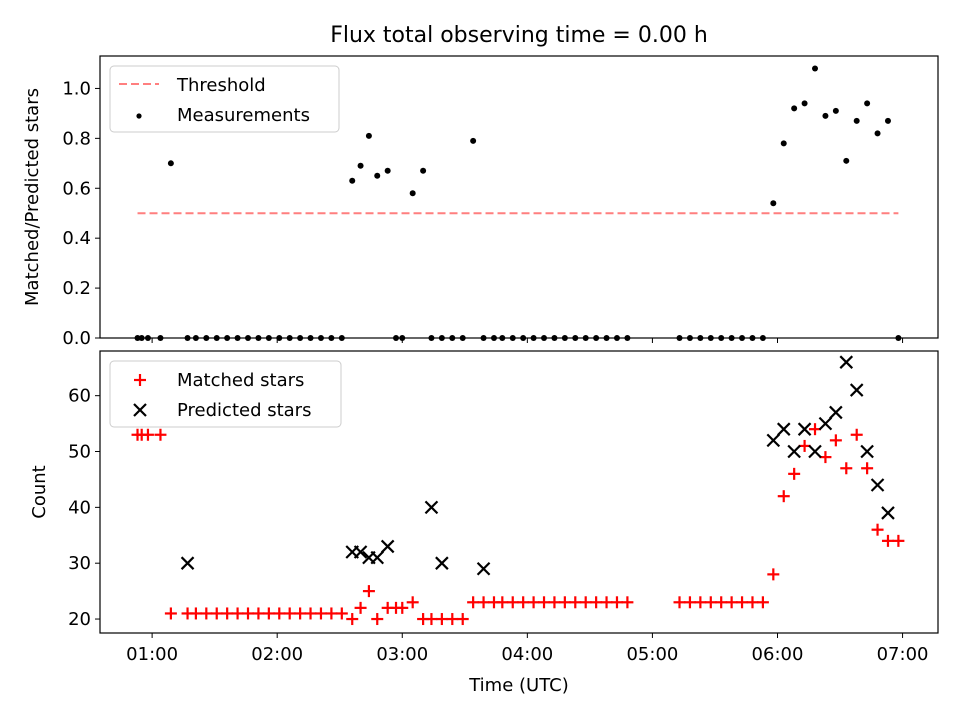 Image resolution: width=960 pixels, height=720 pixels. What do you see at coordinates (76, 338) in the screenshot?
I see `top-y-tick-label: 0.0` at bounding box center [76, 338].